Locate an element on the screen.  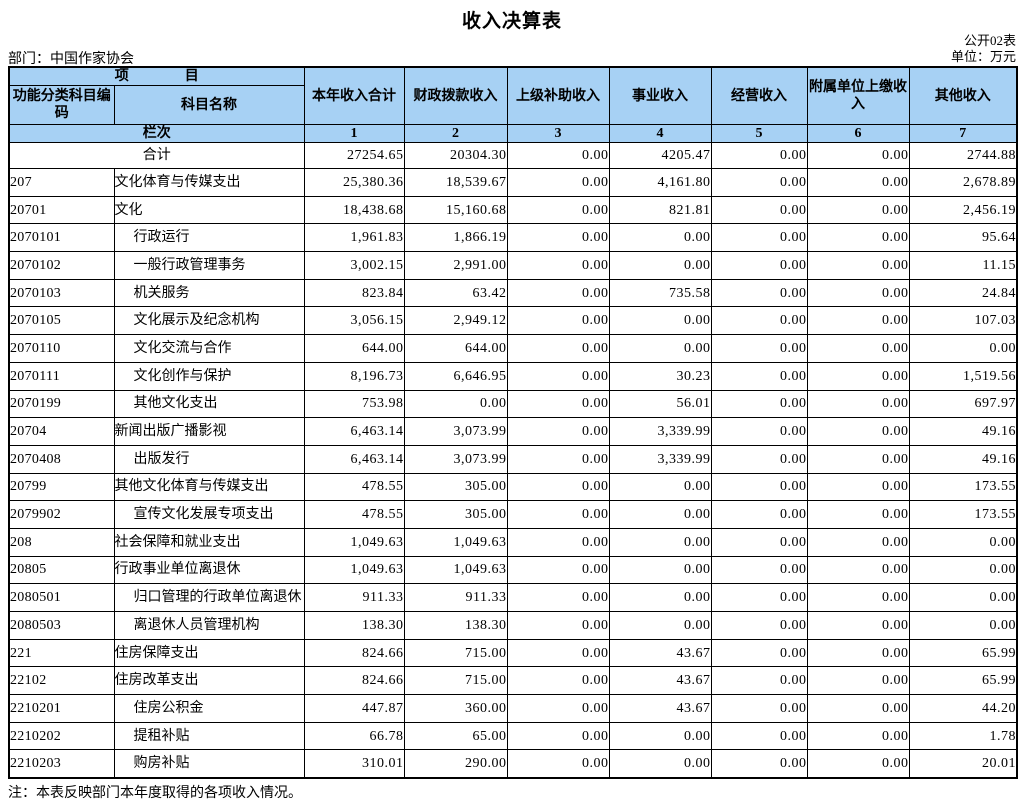
meta-right: 公开02表 单位：万元 is located at coordinates (983, 49).